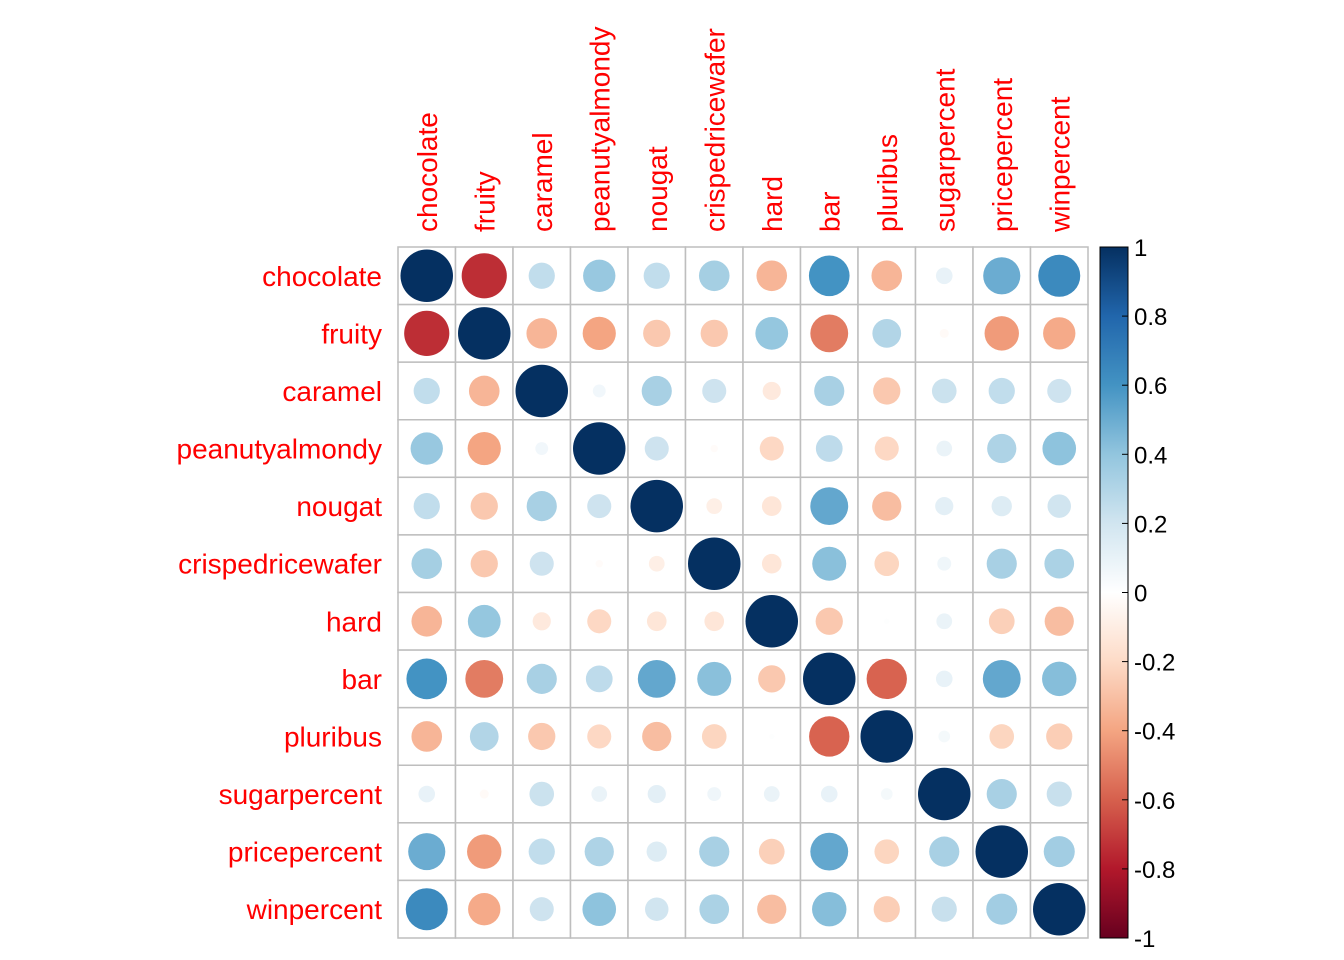  What do you see at coordinates (484, 909) in the screenshot?
I see `corr-circle-winpercent-fruity` at bounding box center [484, 909].